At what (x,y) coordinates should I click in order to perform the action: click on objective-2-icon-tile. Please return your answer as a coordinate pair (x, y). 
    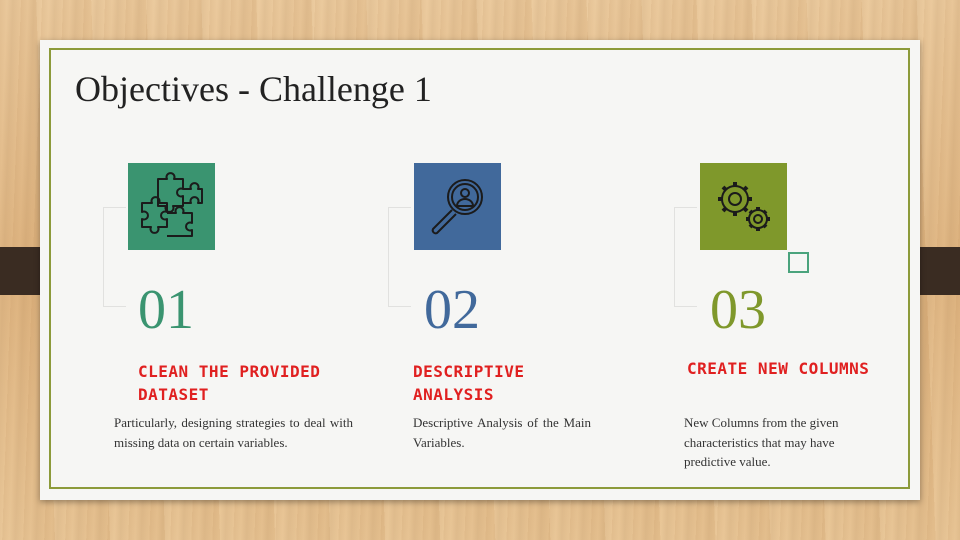
    Looking at the image, I should click on (457, 206).